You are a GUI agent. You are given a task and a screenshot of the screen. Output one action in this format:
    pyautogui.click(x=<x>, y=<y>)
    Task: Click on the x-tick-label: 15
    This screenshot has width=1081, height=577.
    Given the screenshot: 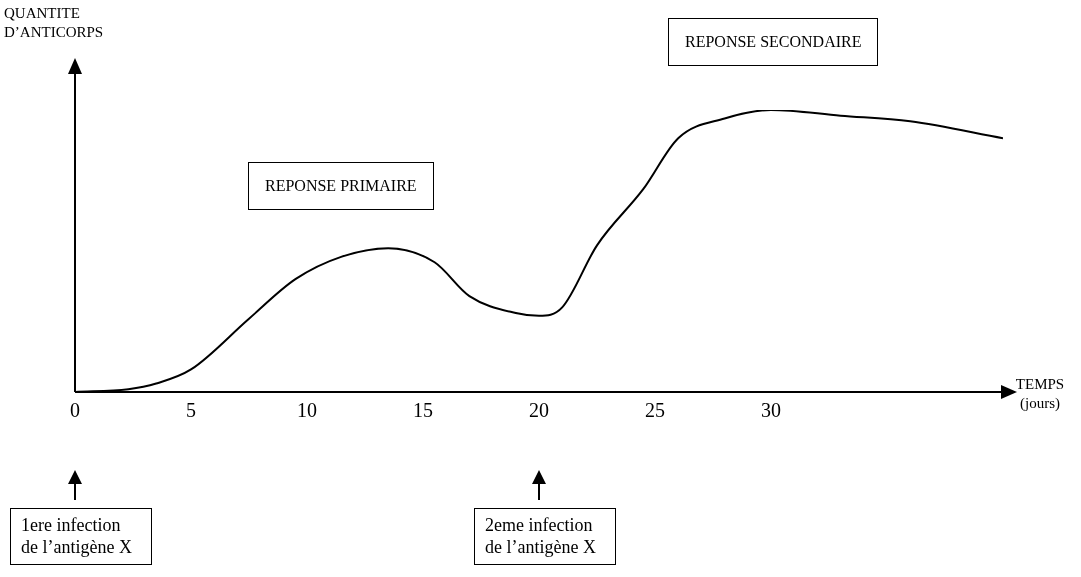 What is the action you would take?
    pyautogui.click(x=423, y=410)
    